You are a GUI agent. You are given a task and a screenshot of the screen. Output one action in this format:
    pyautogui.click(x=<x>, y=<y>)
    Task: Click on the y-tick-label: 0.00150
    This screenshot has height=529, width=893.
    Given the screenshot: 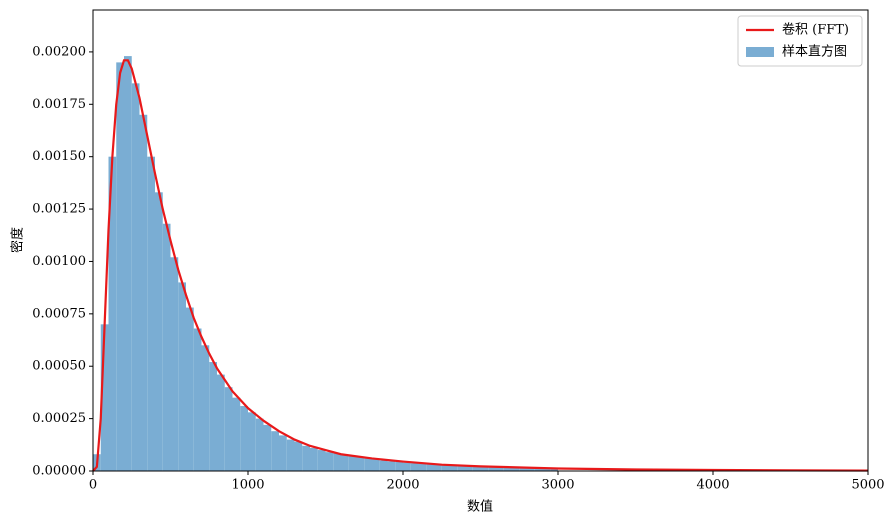 What is the action you would take?
    pyautogui.click(x=59, y=156)
    